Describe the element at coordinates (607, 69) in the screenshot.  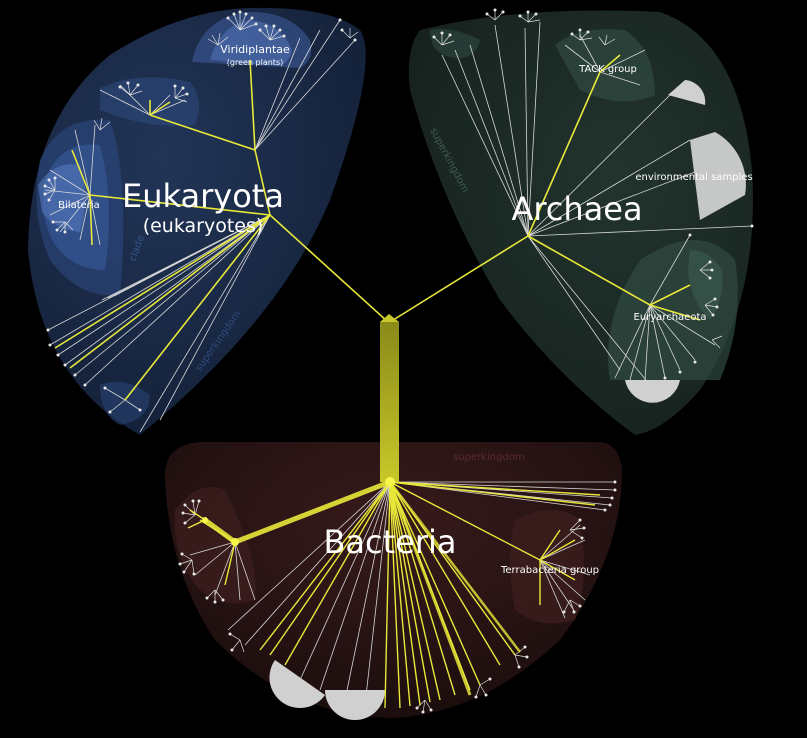
I see `tack-group-label: TACK group` at that location.